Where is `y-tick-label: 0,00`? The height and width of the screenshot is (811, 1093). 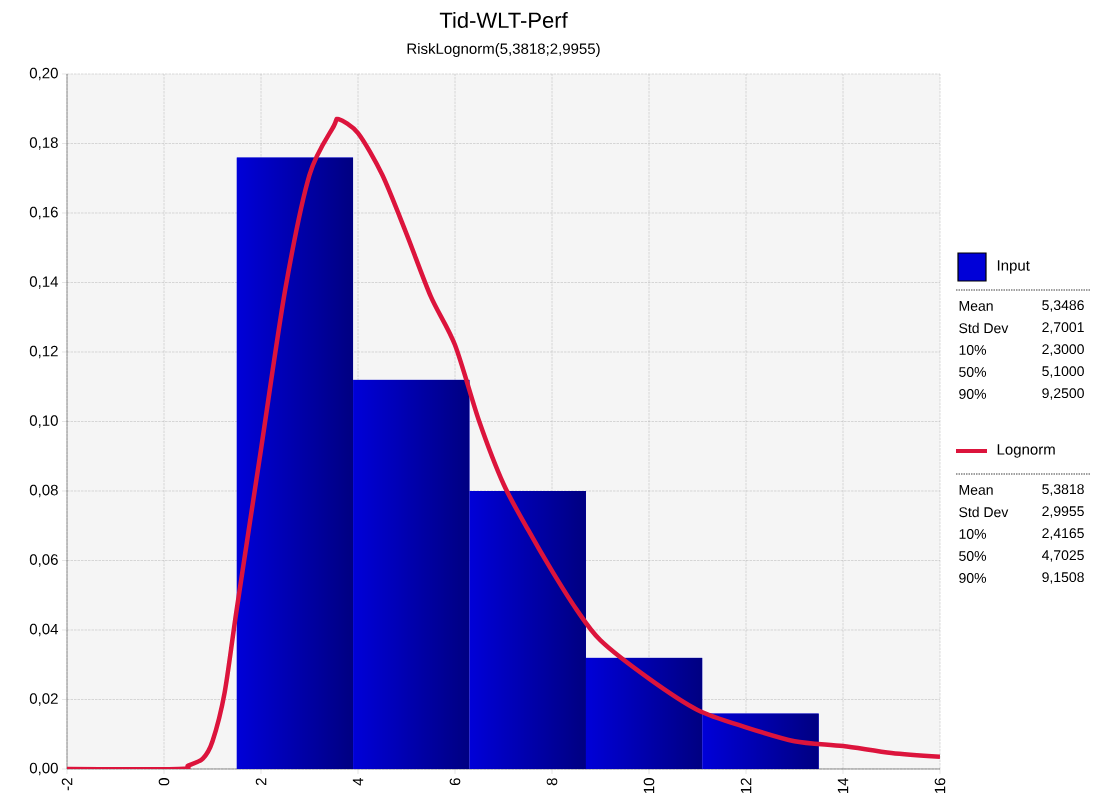 y-tick-label: 0,00 is located at coordinates (43, 769).